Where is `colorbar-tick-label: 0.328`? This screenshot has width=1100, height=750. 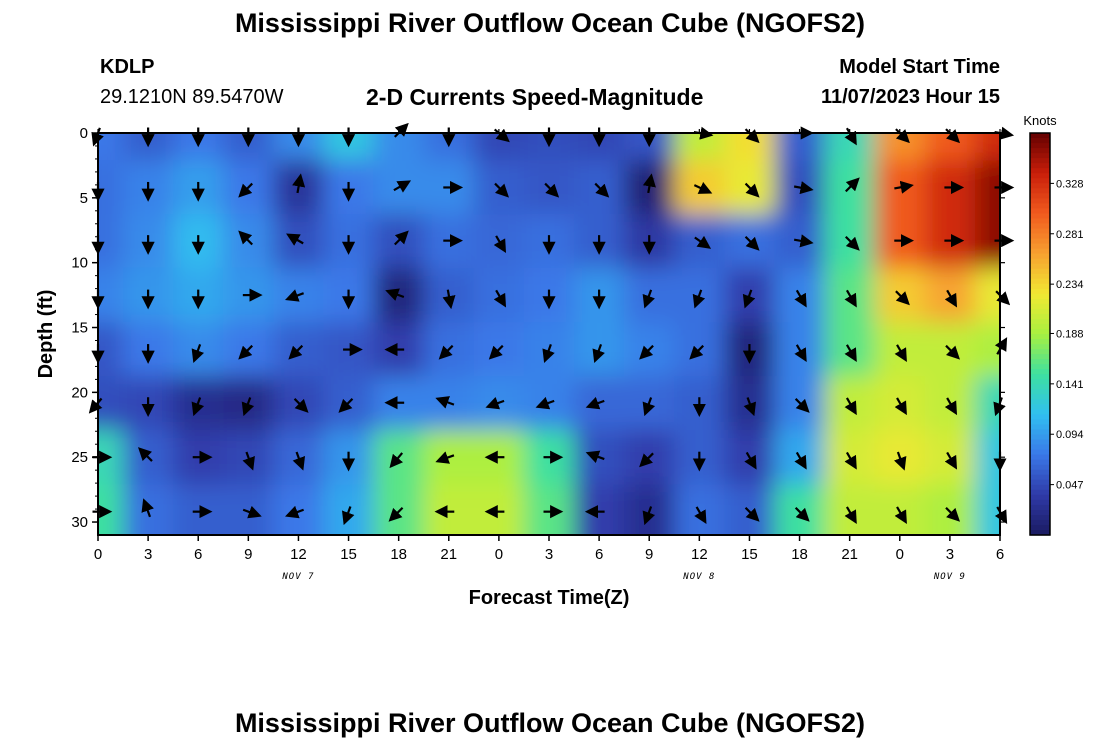 colorbar-tick-label: 0.328 is located at coordinates (1070, 184).